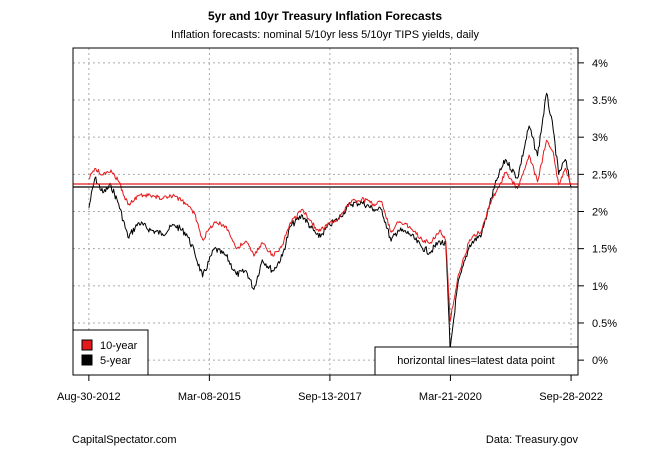 This screenshot has height=450, width=650. Describe the element at coordinates (124, 440) in the screenshot. I see `footer-source-left: CapitalSpectator.com` at that location.